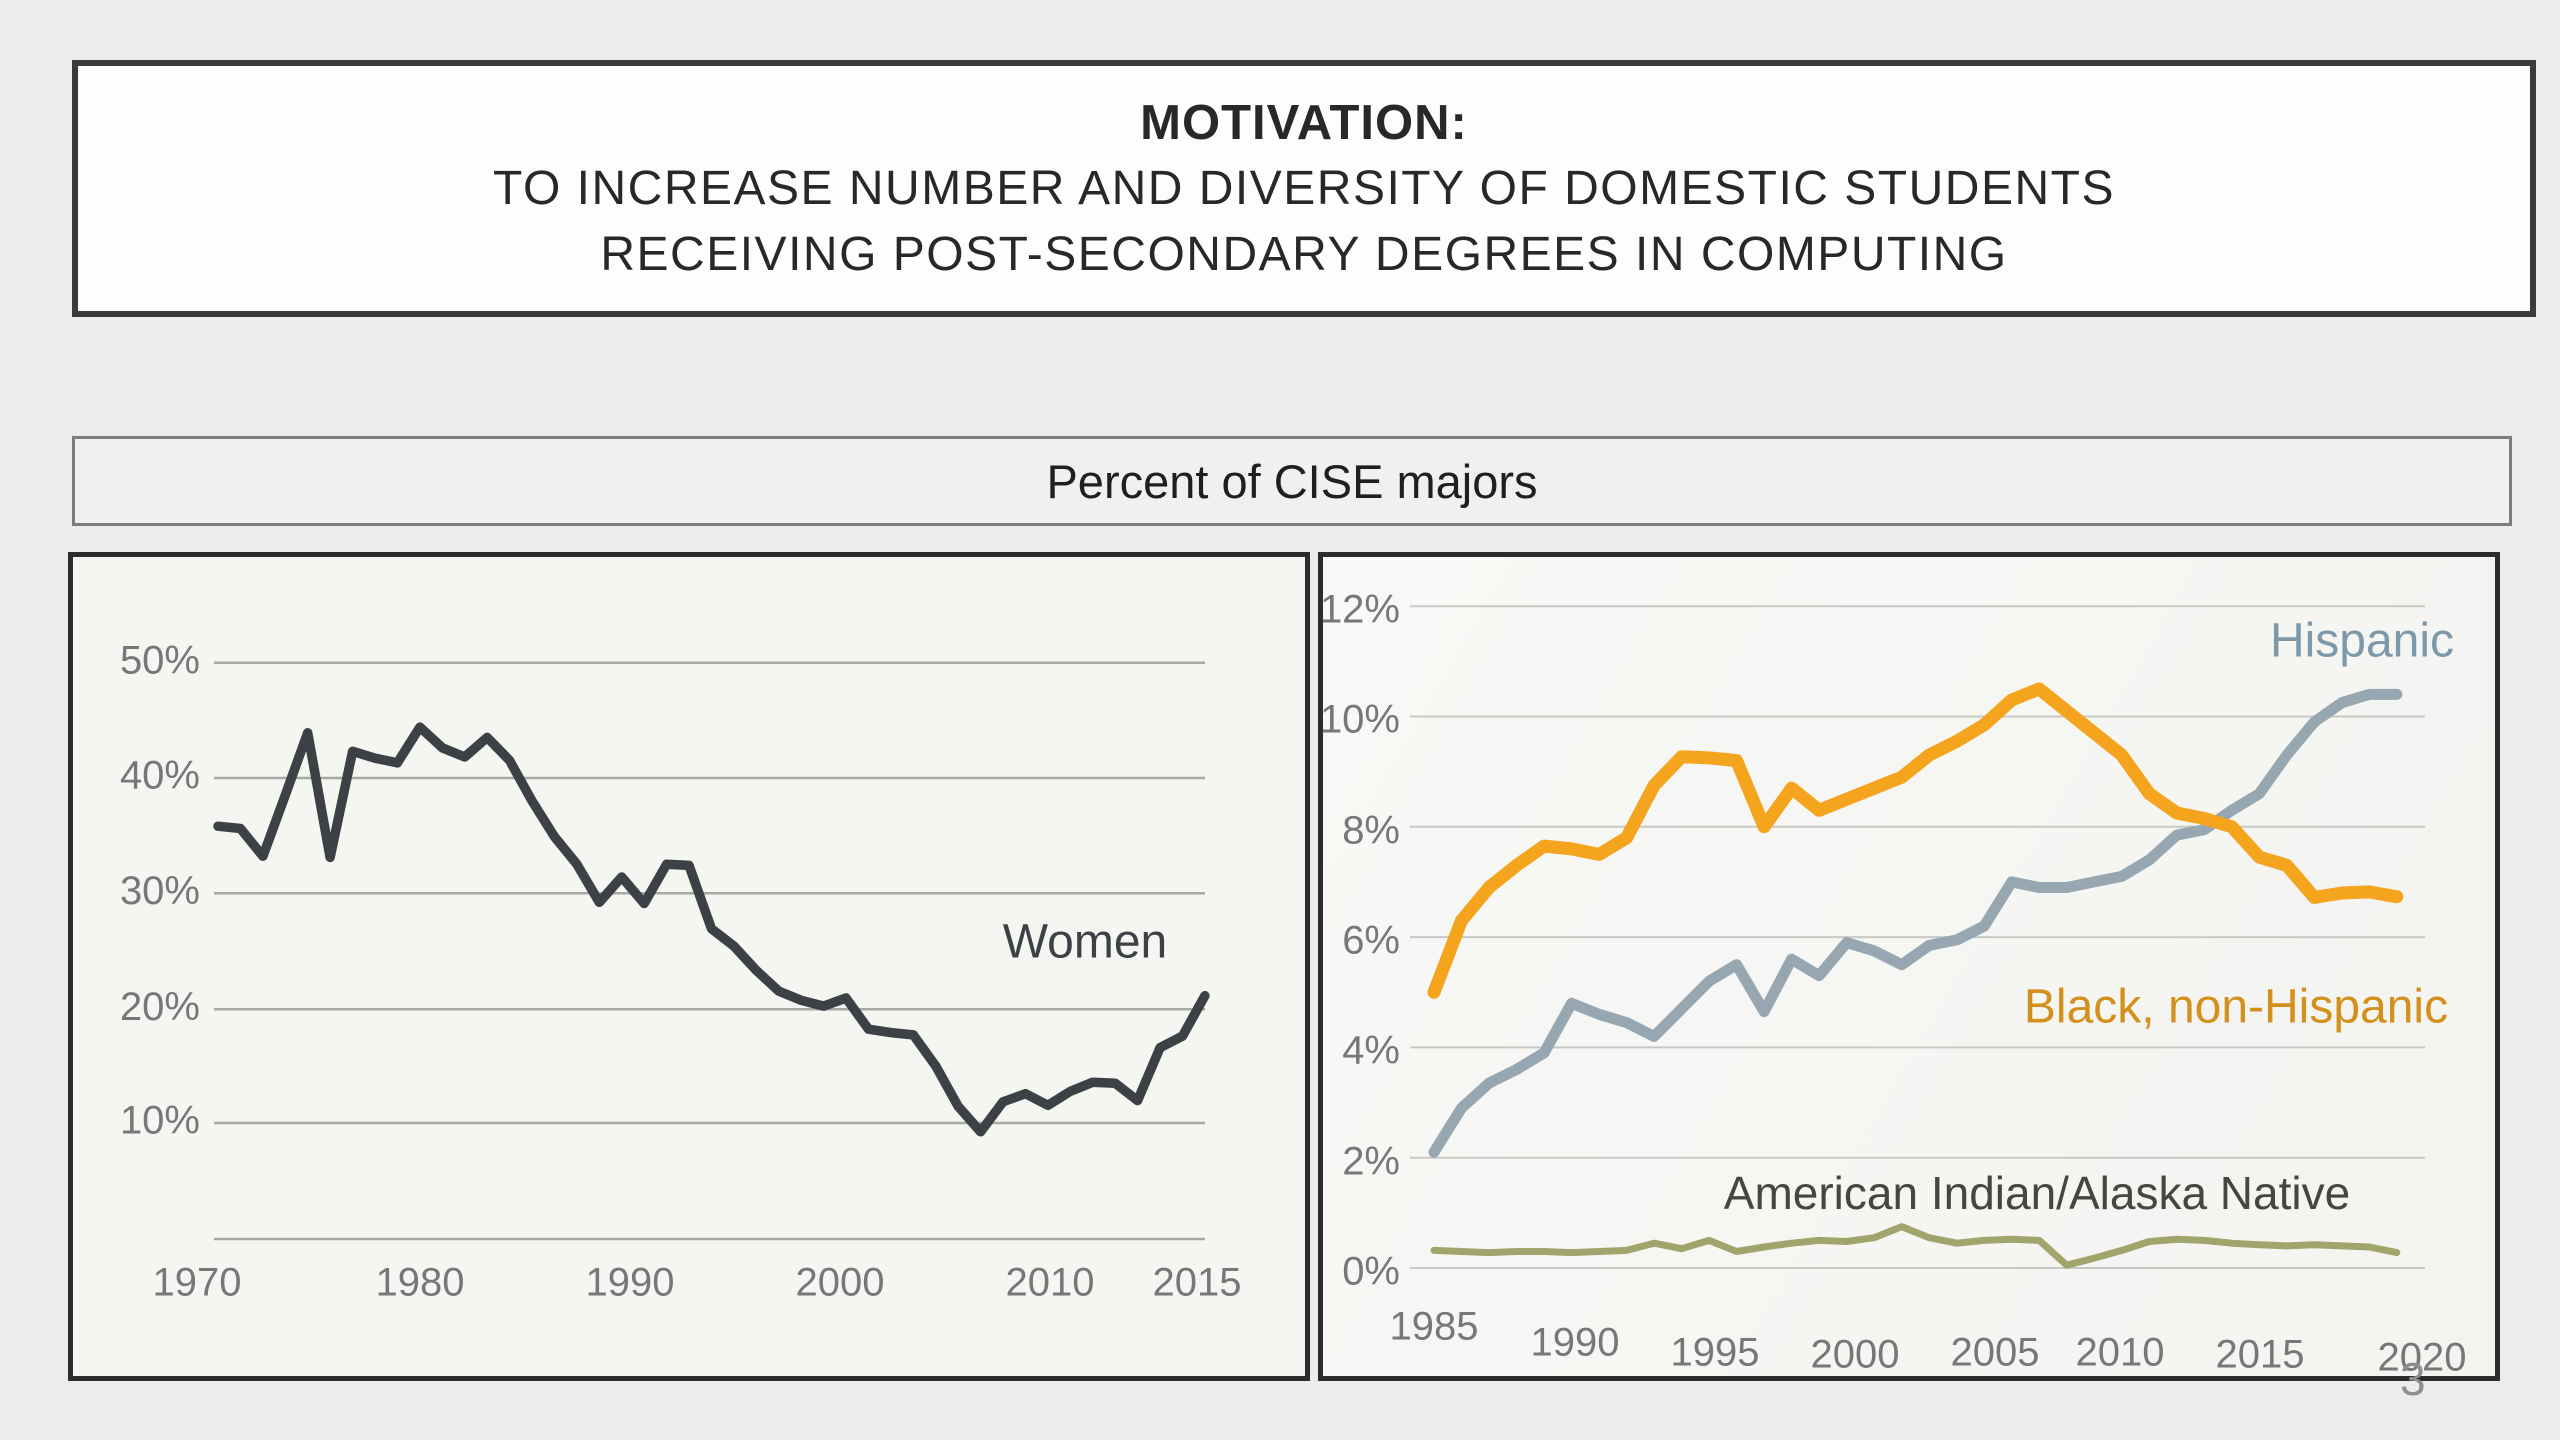 The width and height of the screenshot is (2560, 1440). I want to click on hispanic-line, so click(1915, 923).